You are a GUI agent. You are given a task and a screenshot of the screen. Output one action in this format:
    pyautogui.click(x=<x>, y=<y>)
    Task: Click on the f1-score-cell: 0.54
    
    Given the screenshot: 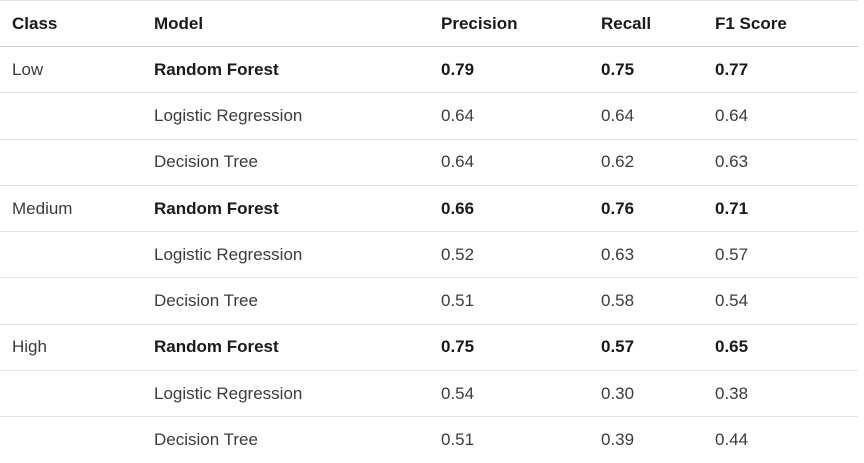 What is the action you would take?
    pyautogui.click(x=780, y=301)
    